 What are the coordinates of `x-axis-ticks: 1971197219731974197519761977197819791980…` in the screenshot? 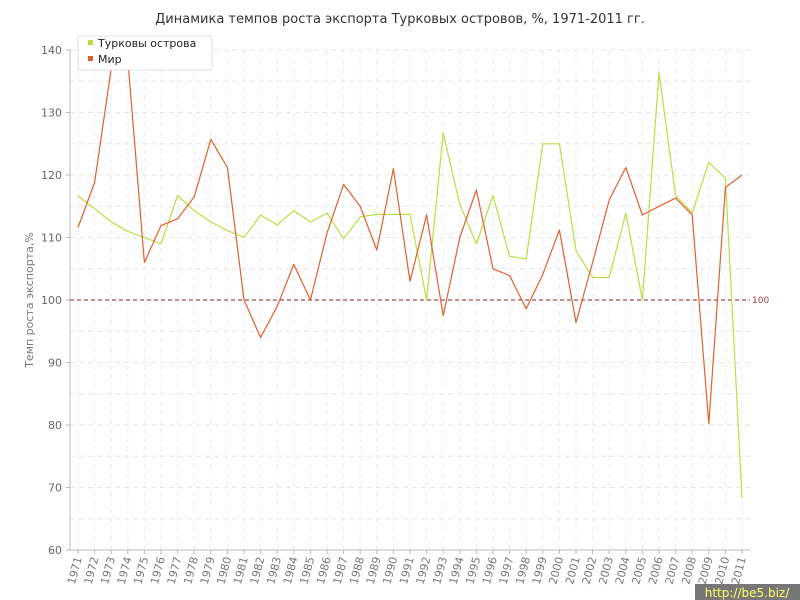 It's located at (407, 568).